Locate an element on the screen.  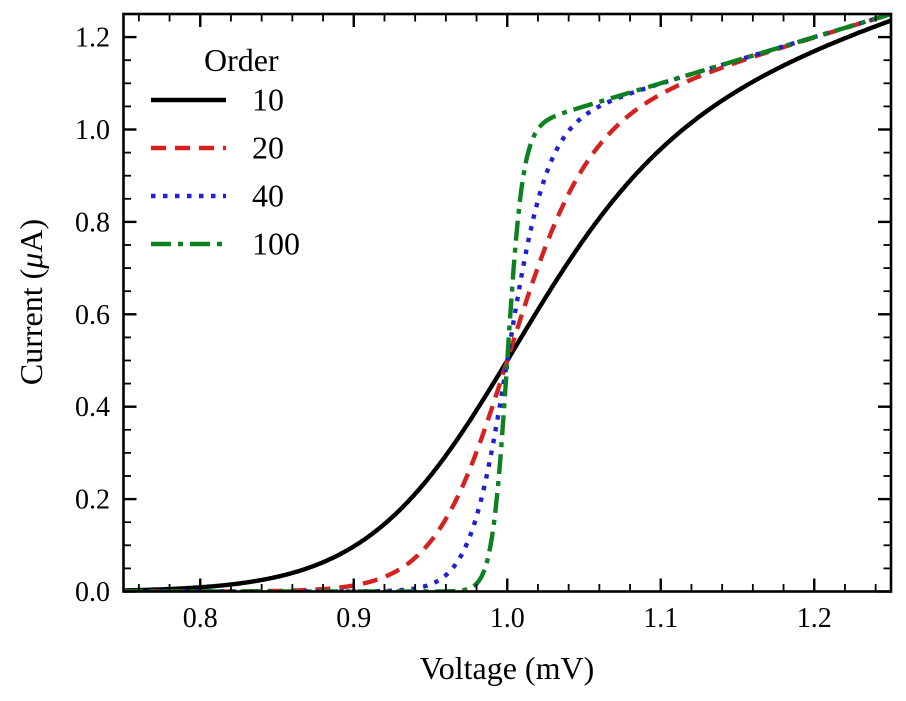
legend-entry: 20 is located at coordinates (217, 148).